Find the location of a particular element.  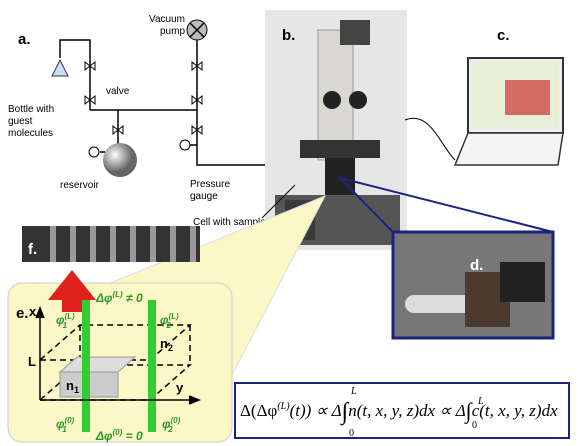

axis-label: x is located at coordinates (33, 311).